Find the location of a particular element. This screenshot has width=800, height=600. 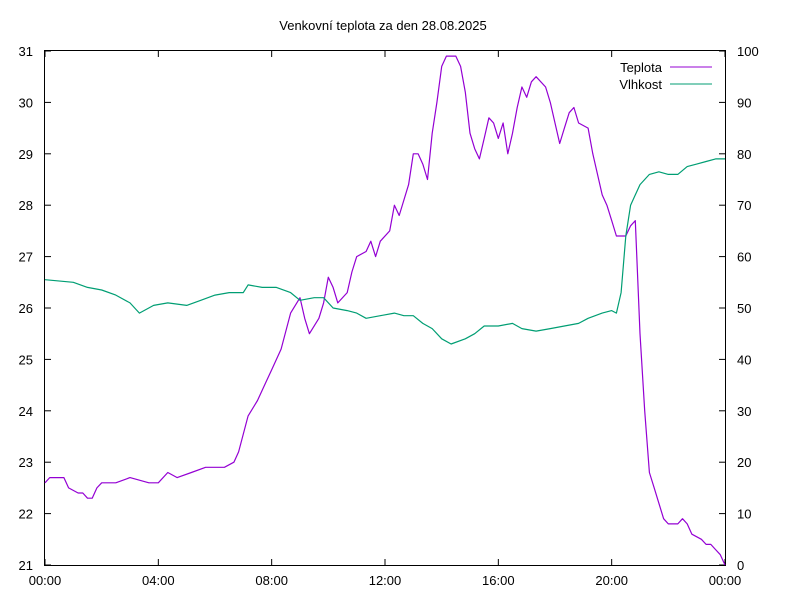

y-right-tick-label: 20 is located at coordinates (744, 462).